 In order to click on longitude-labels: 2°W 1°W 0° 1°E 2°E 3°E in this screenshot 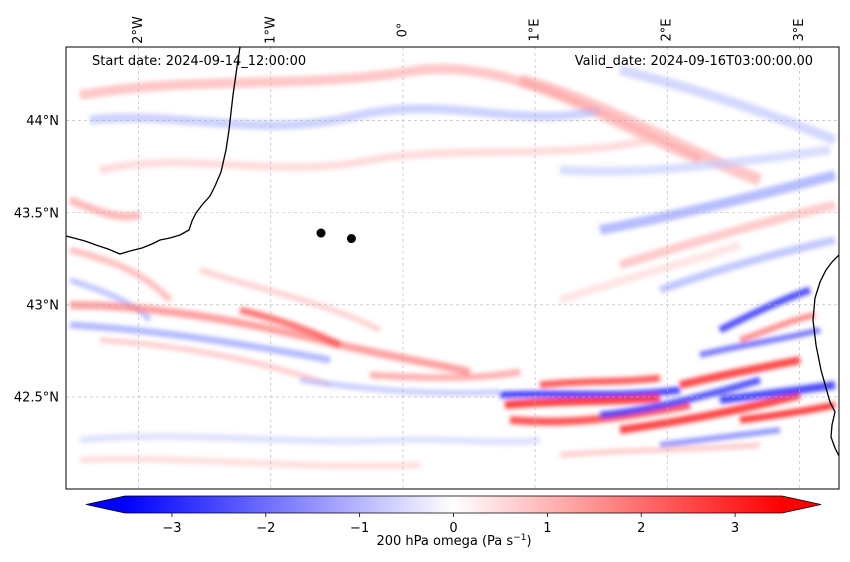, I will do `click(469, 30)`.